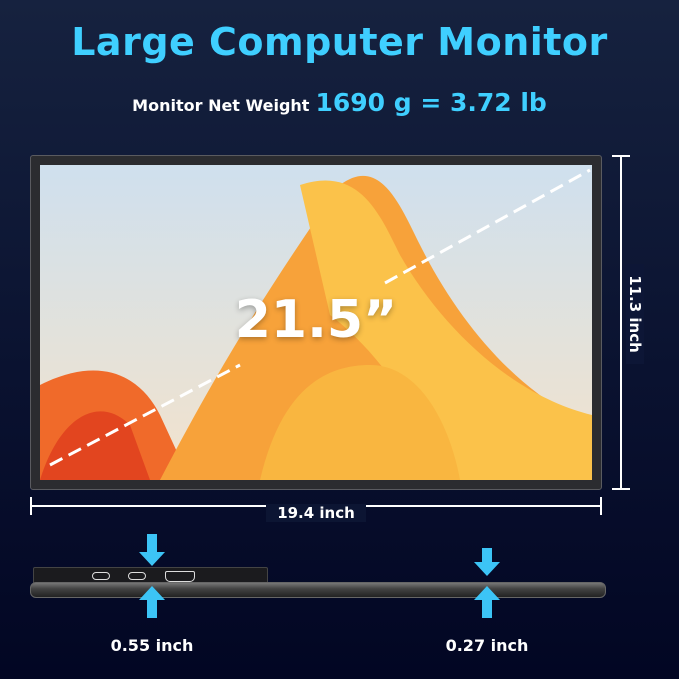  What do you see at coordinates (601, 506) in the screenshot?
I see `width-cap-right` at bounding box center [601, 506].